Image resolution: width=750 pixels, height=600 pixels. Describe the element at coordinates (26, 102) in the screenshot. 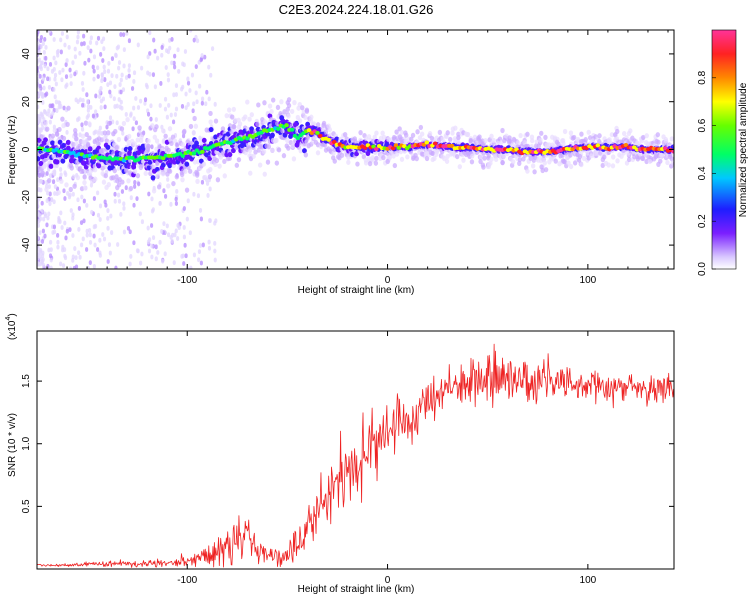

I see `spectrogram-y-tick-label: 20` at that location.